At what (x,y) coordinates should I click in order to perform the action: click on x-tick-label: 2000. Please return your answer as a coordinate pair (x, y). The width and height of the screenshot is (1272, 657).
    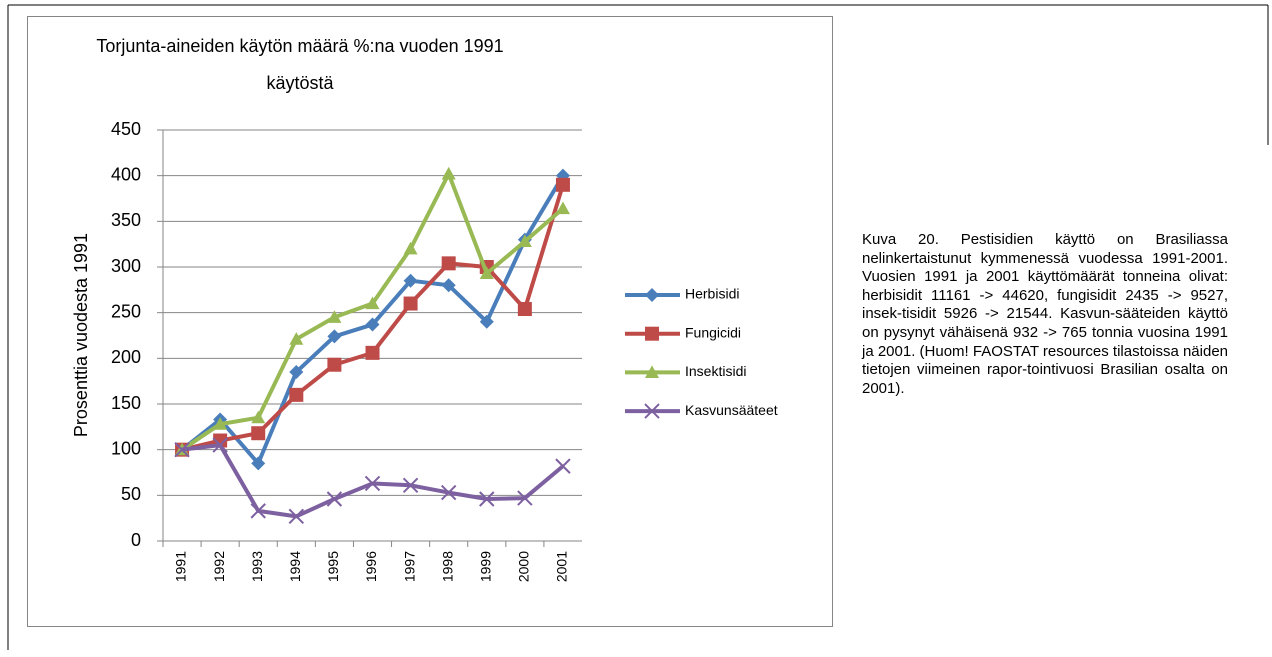
    Looking at the image, I should click on (524, 566).